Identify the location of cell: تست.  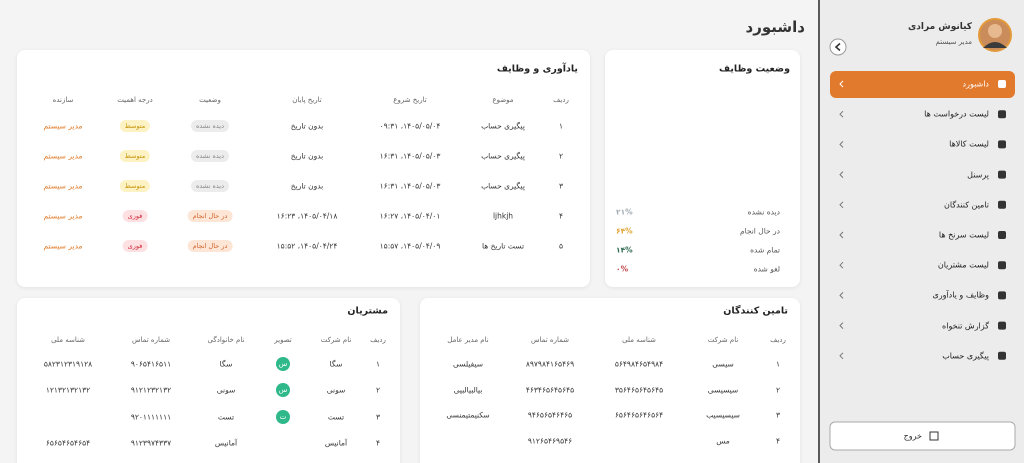
(226, 417).